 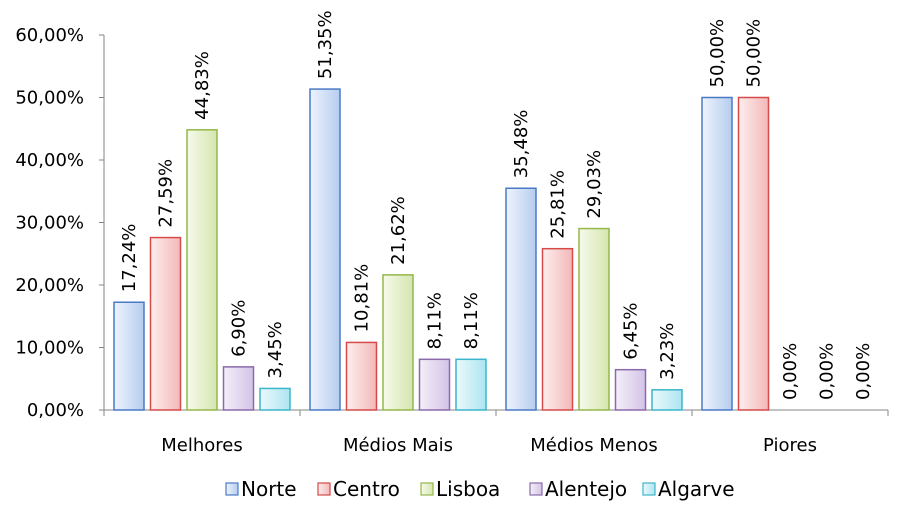 What do you see at coordinates (790, 445) in the screenshot?
I see `x-category-label: Piores` at bounding box center [790, 445].